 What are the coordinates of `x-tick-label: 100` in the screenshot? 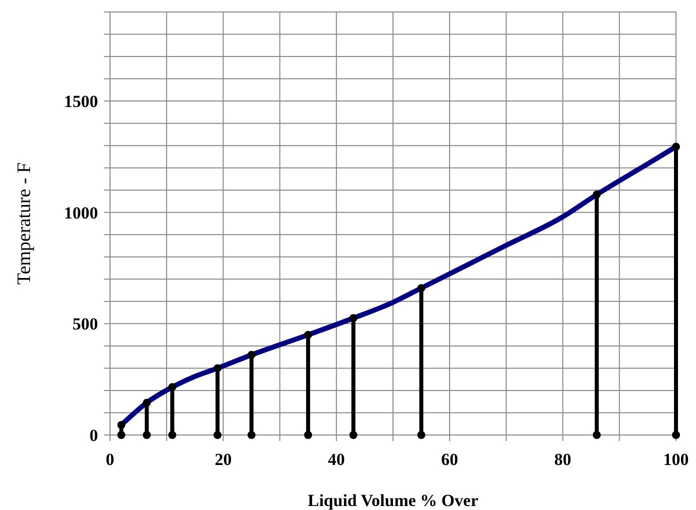 It's located at (676, 459).